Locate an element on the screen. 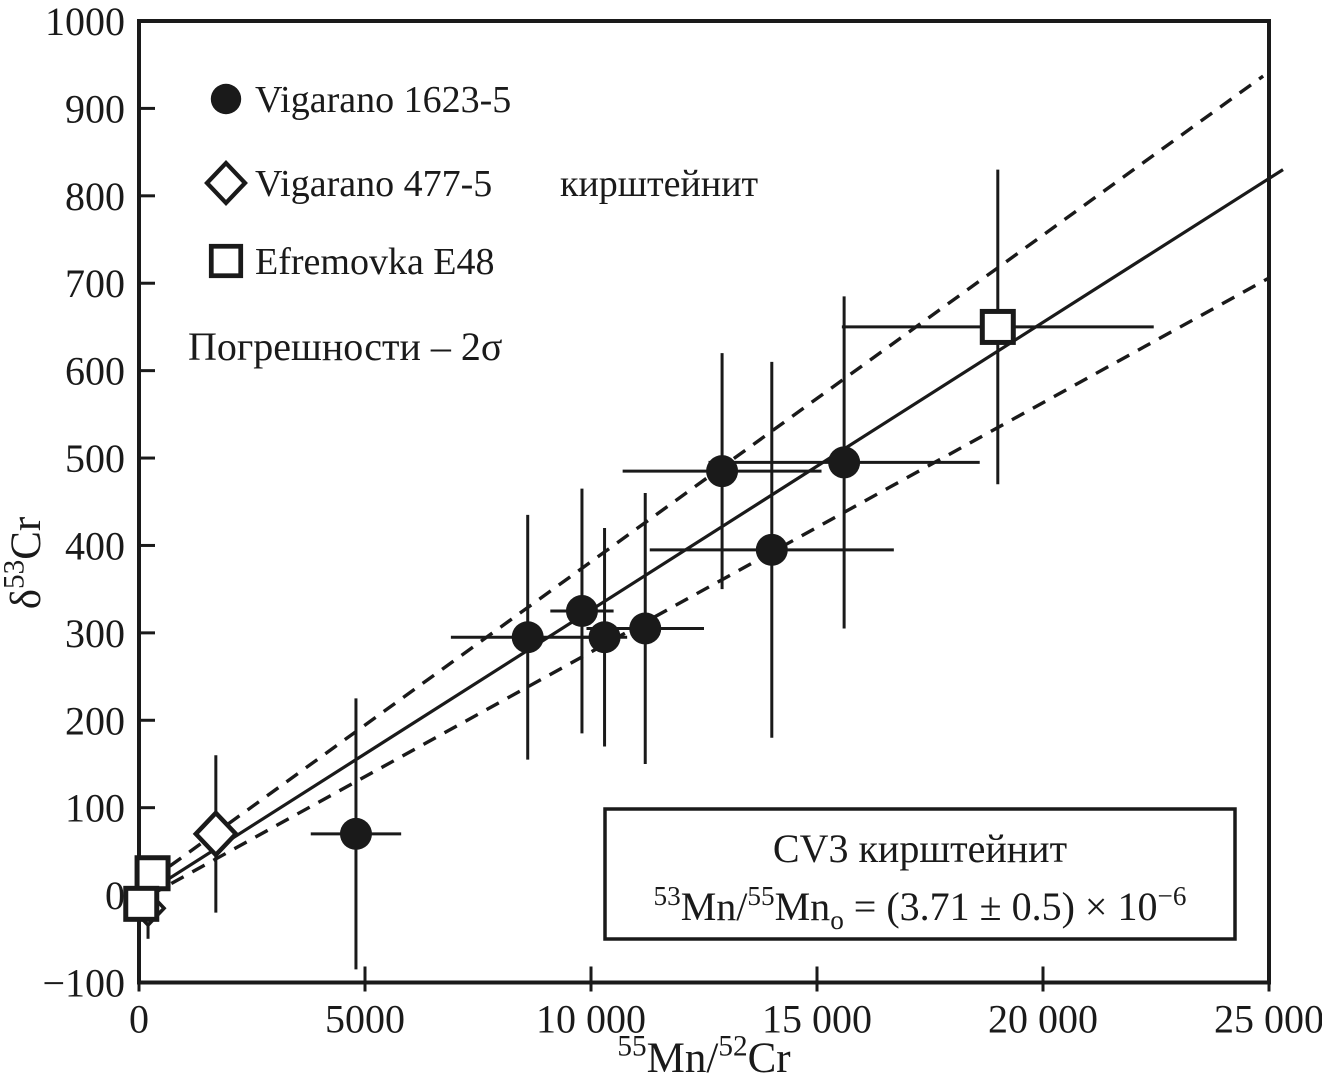 The image size is (1322, 1091). legend-note: Погрешности – 2σ is located at coordinates (345, 346).